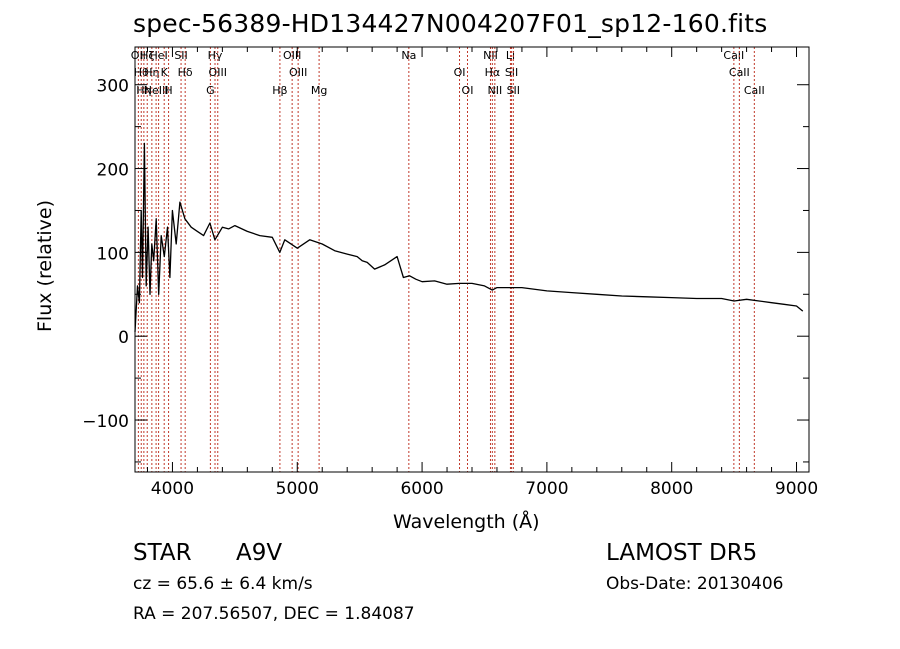  What do you see at coordinates (141, 72) in the screenshot?
I see `line-marker-label: Hθ` at bounding box center [141, 72].